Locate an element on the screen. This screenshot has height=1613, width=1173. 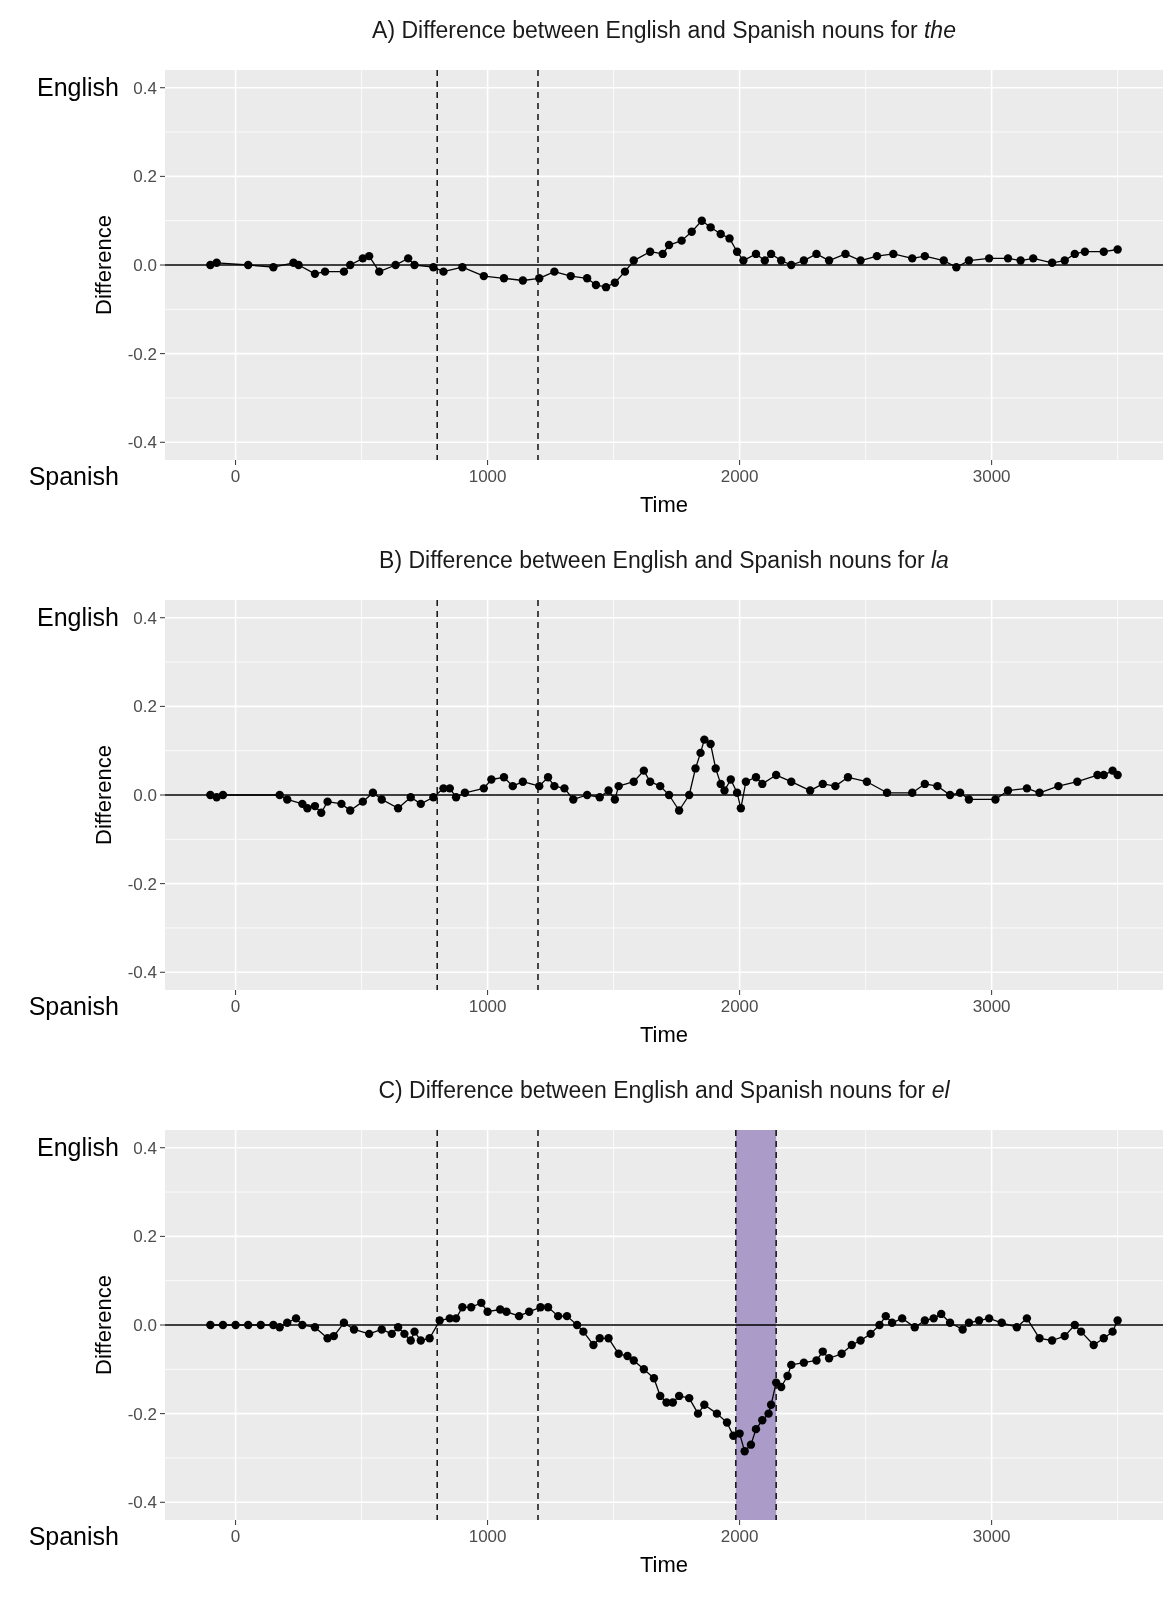
chart-title: A) Difference between English and Spanish nouns for the is located at coordinates (664, 30).